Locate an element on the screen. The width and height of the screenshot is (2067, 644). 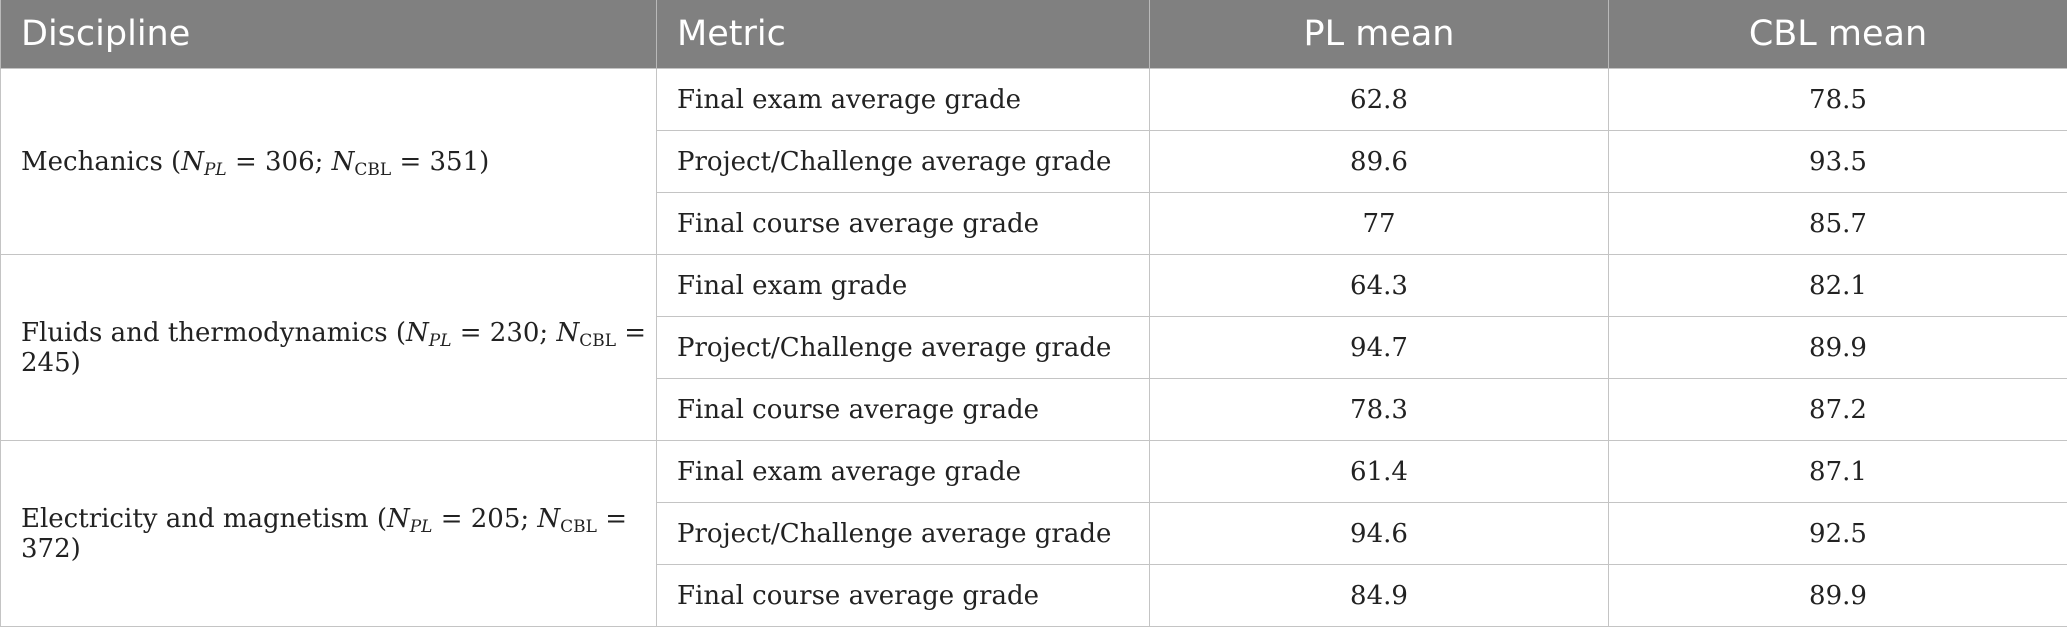
cbl-mean-cell: 92.5 is located at coordinates (1837, 533).